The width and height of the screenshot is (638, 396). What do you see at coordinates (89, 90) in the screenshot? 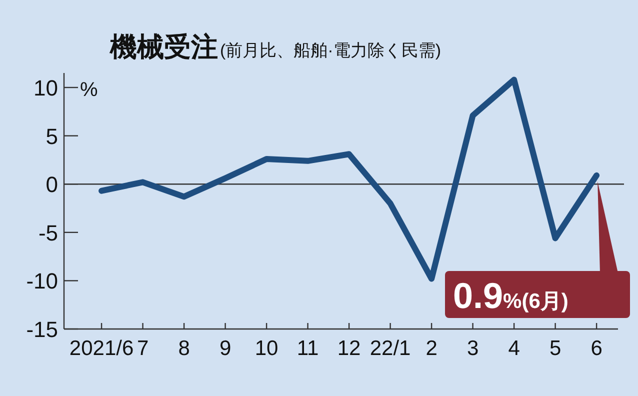
I see `ylabel: %` at bounding box center [89, 90].